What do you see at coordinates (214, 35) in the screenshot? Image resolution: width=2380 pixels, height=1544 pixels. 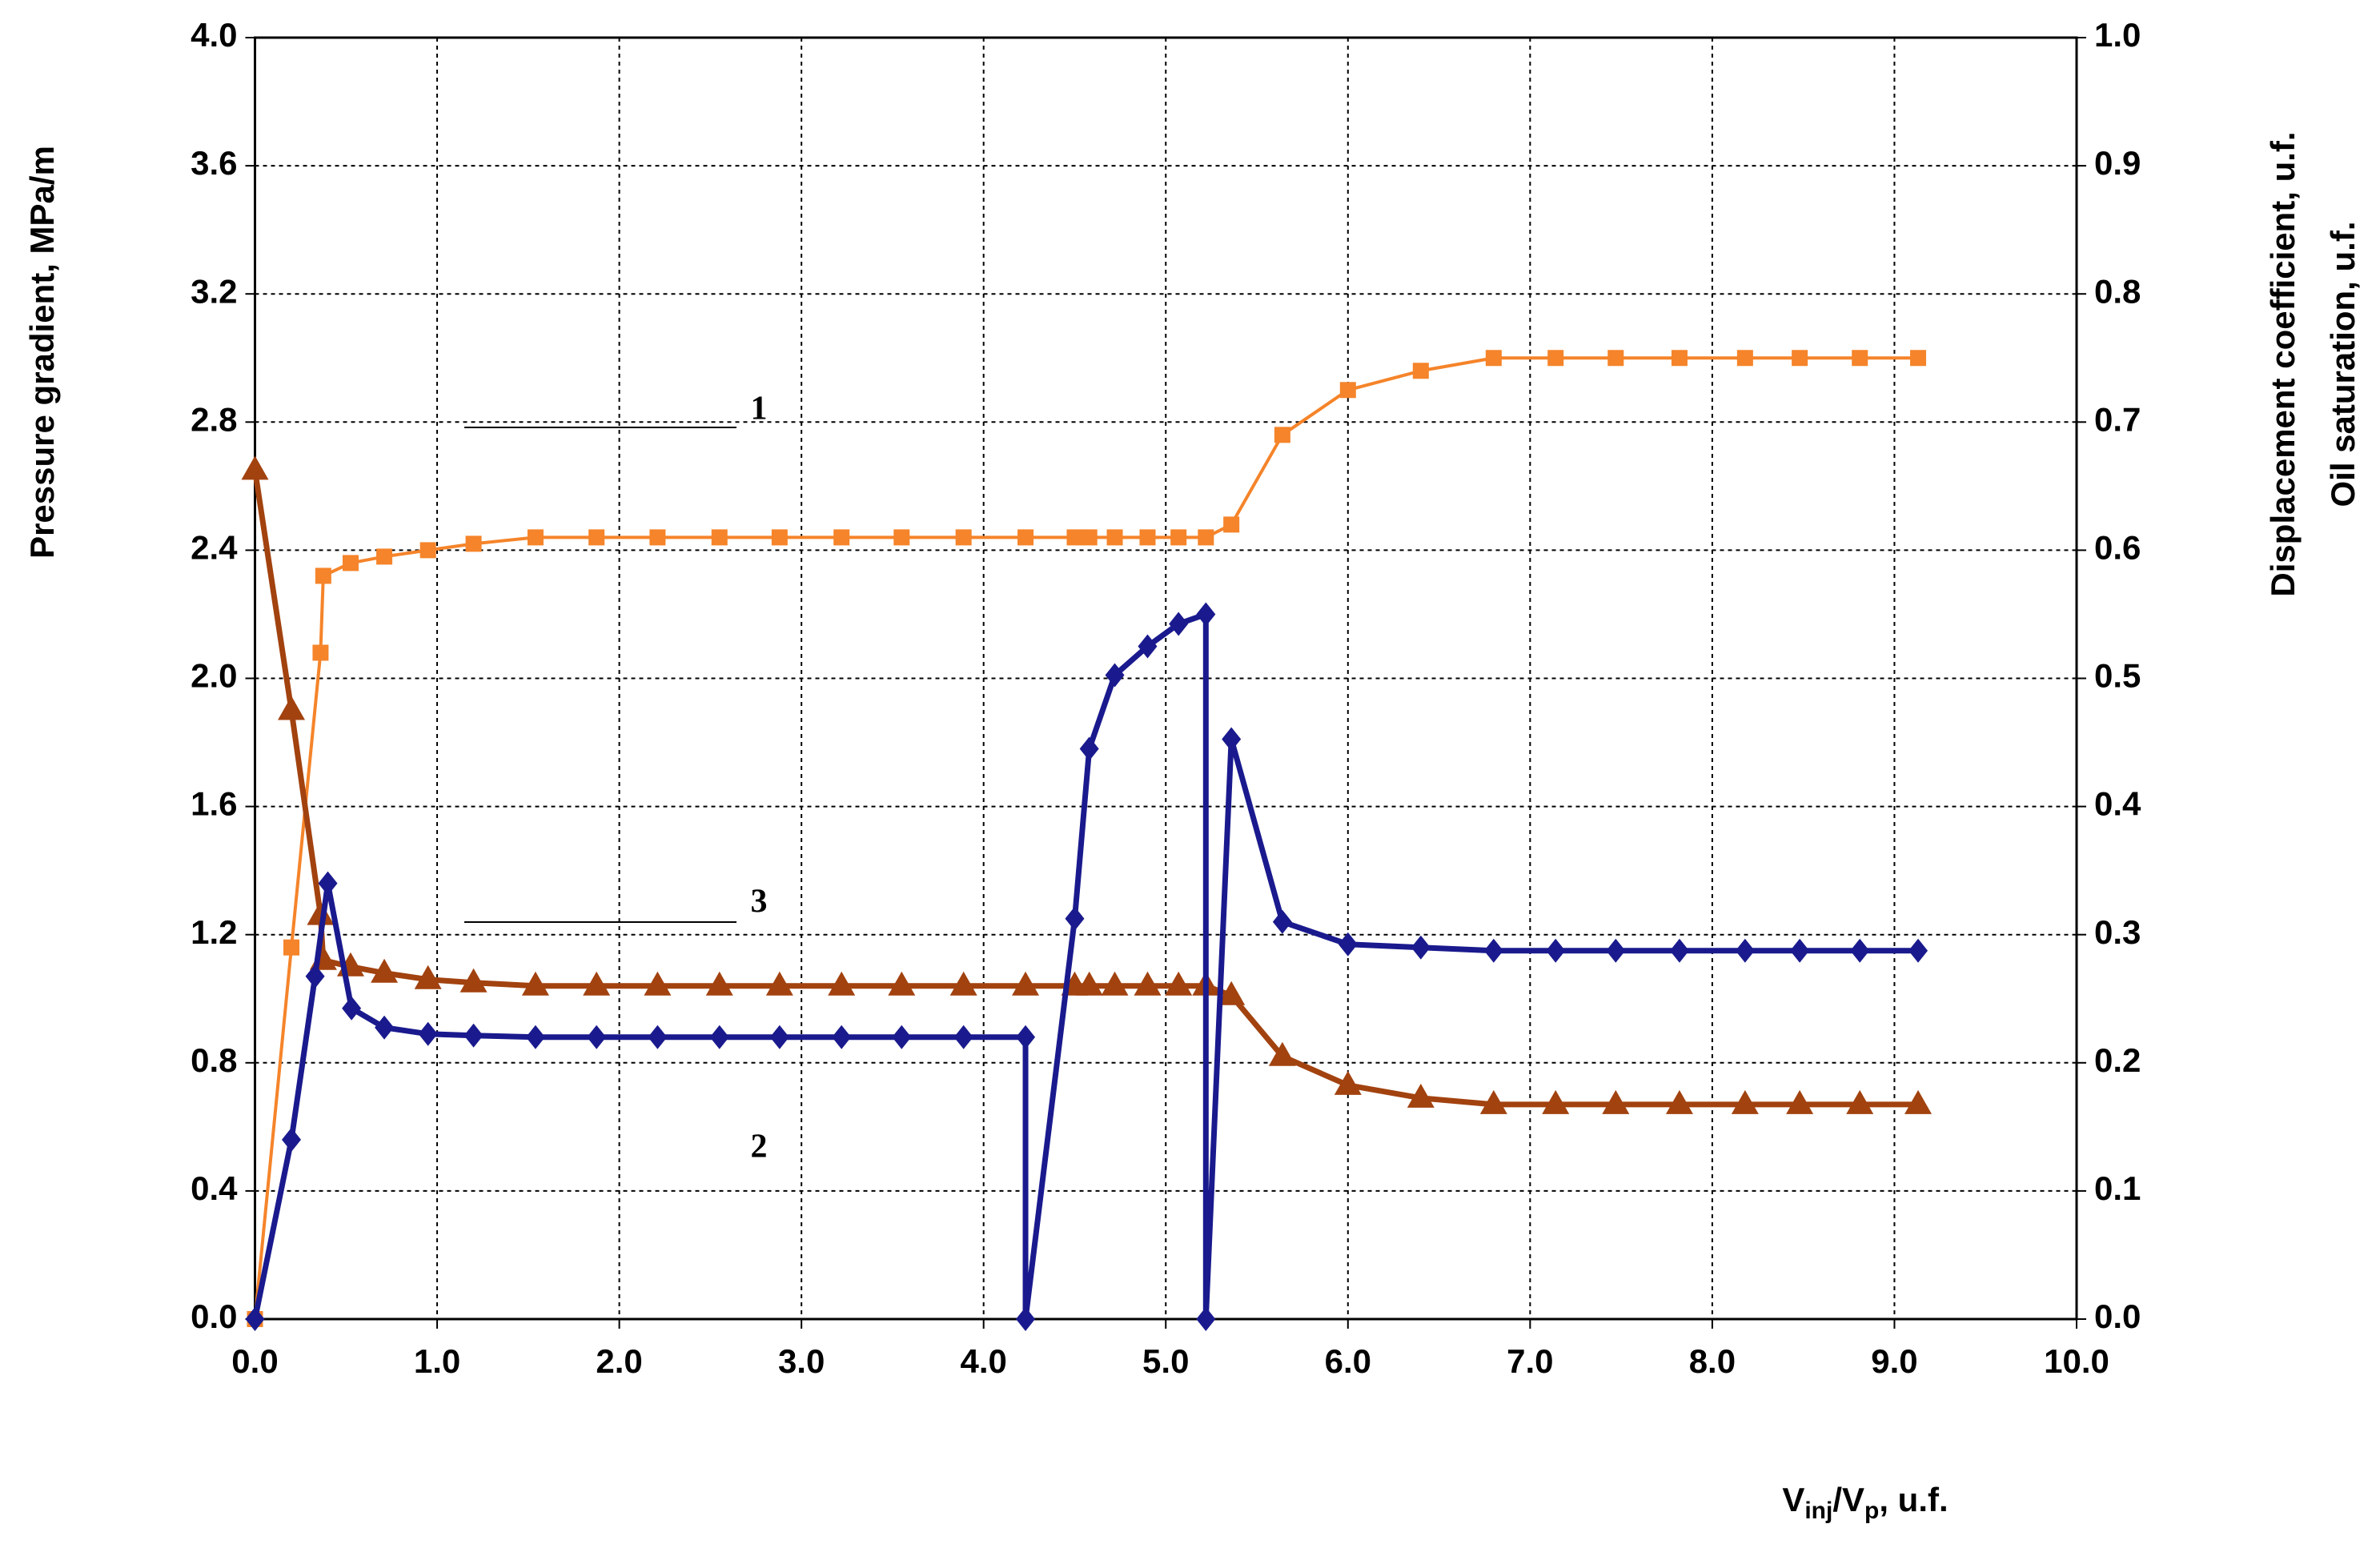 I see `y-tick-label: 4.0` at bounding box center [214, 35].